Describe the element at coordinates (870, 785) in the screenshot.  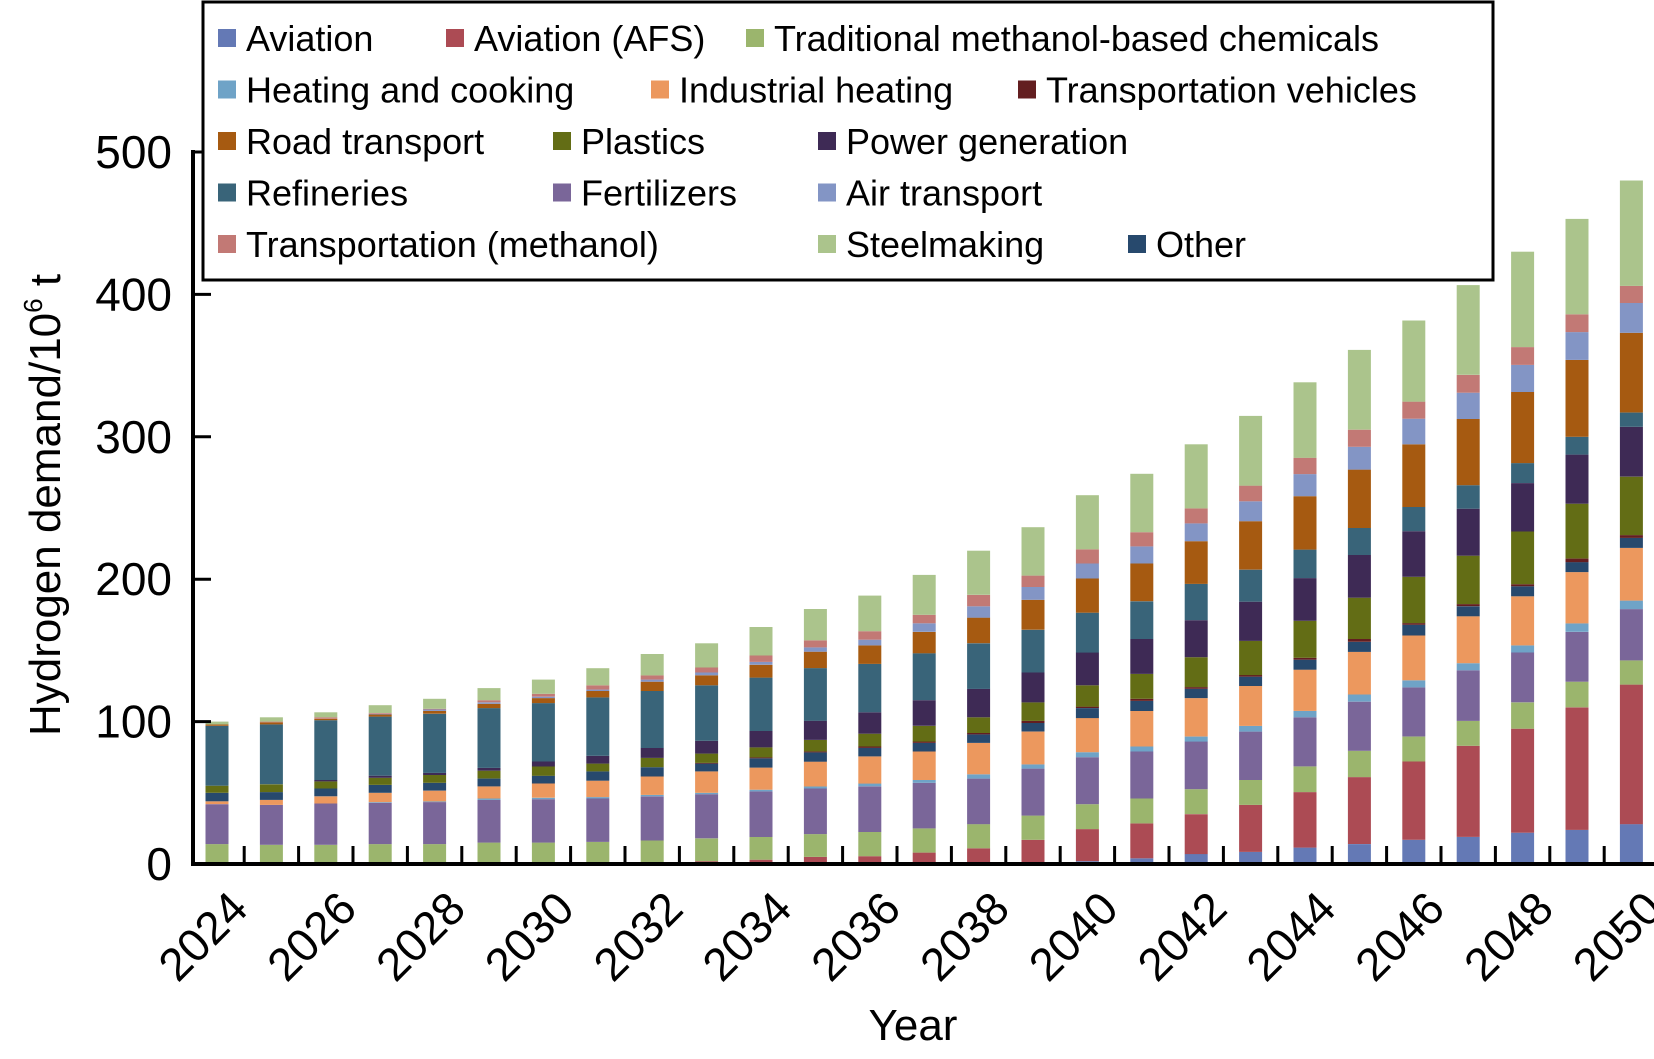
I see `bar-segment-heating-and-cooking-2036` at that location.